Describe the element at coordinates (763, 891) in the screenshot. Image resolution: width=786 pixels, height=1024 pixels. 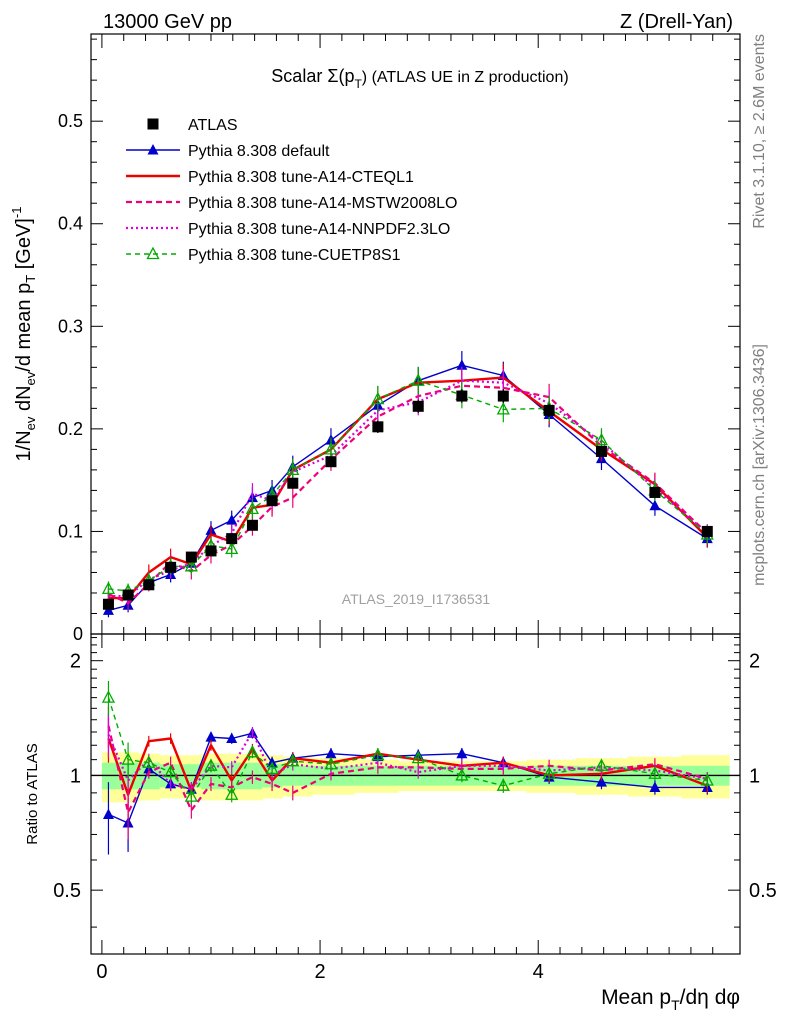
I see `ratio-y-tick-label-right: 0.5` at that location.